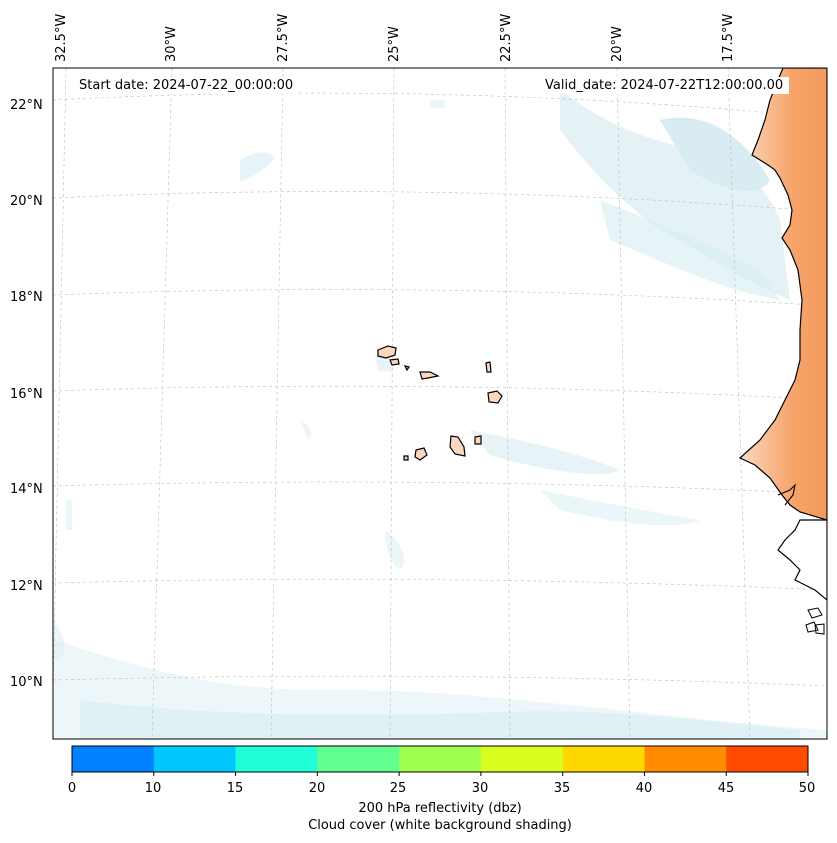  I want to click on colorbar-tick-label: 40, so click(644, 788).